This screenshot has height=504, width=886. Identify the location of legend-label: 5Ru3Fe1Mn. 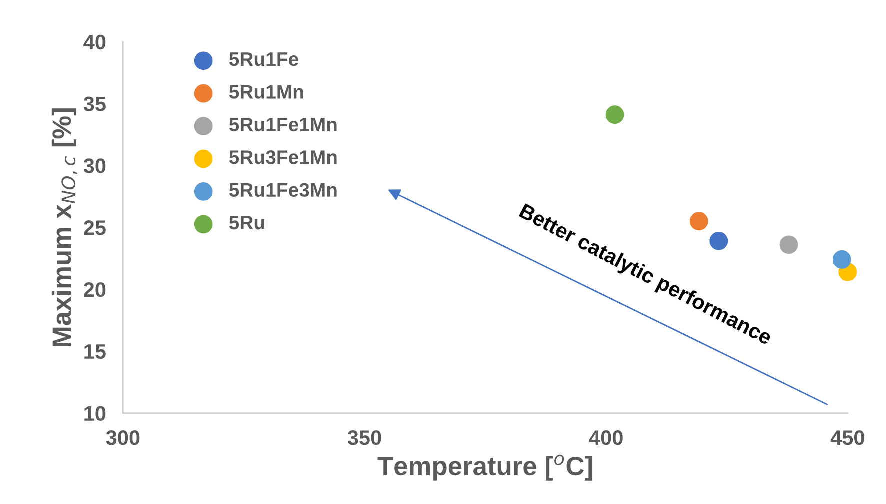
(283, 157).